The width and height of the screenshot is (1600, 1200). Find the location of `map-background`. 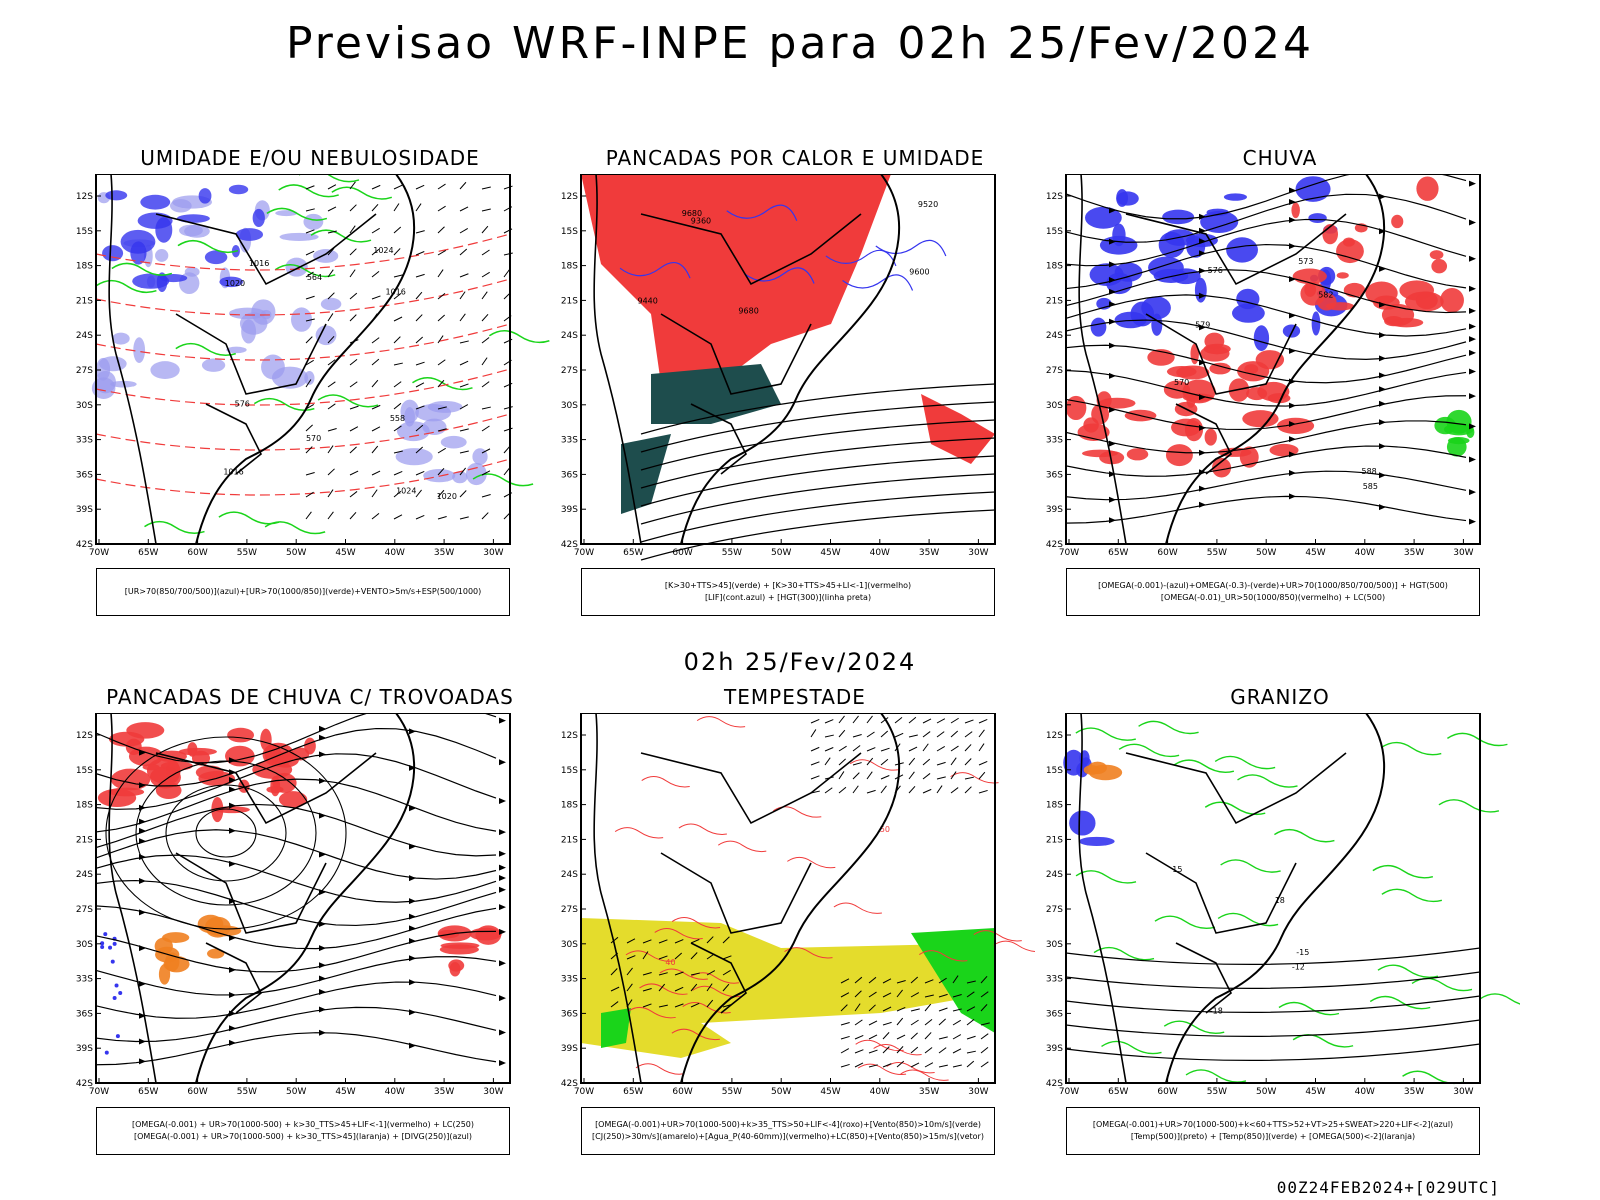

map-background is located at coordinates (1273, 898).